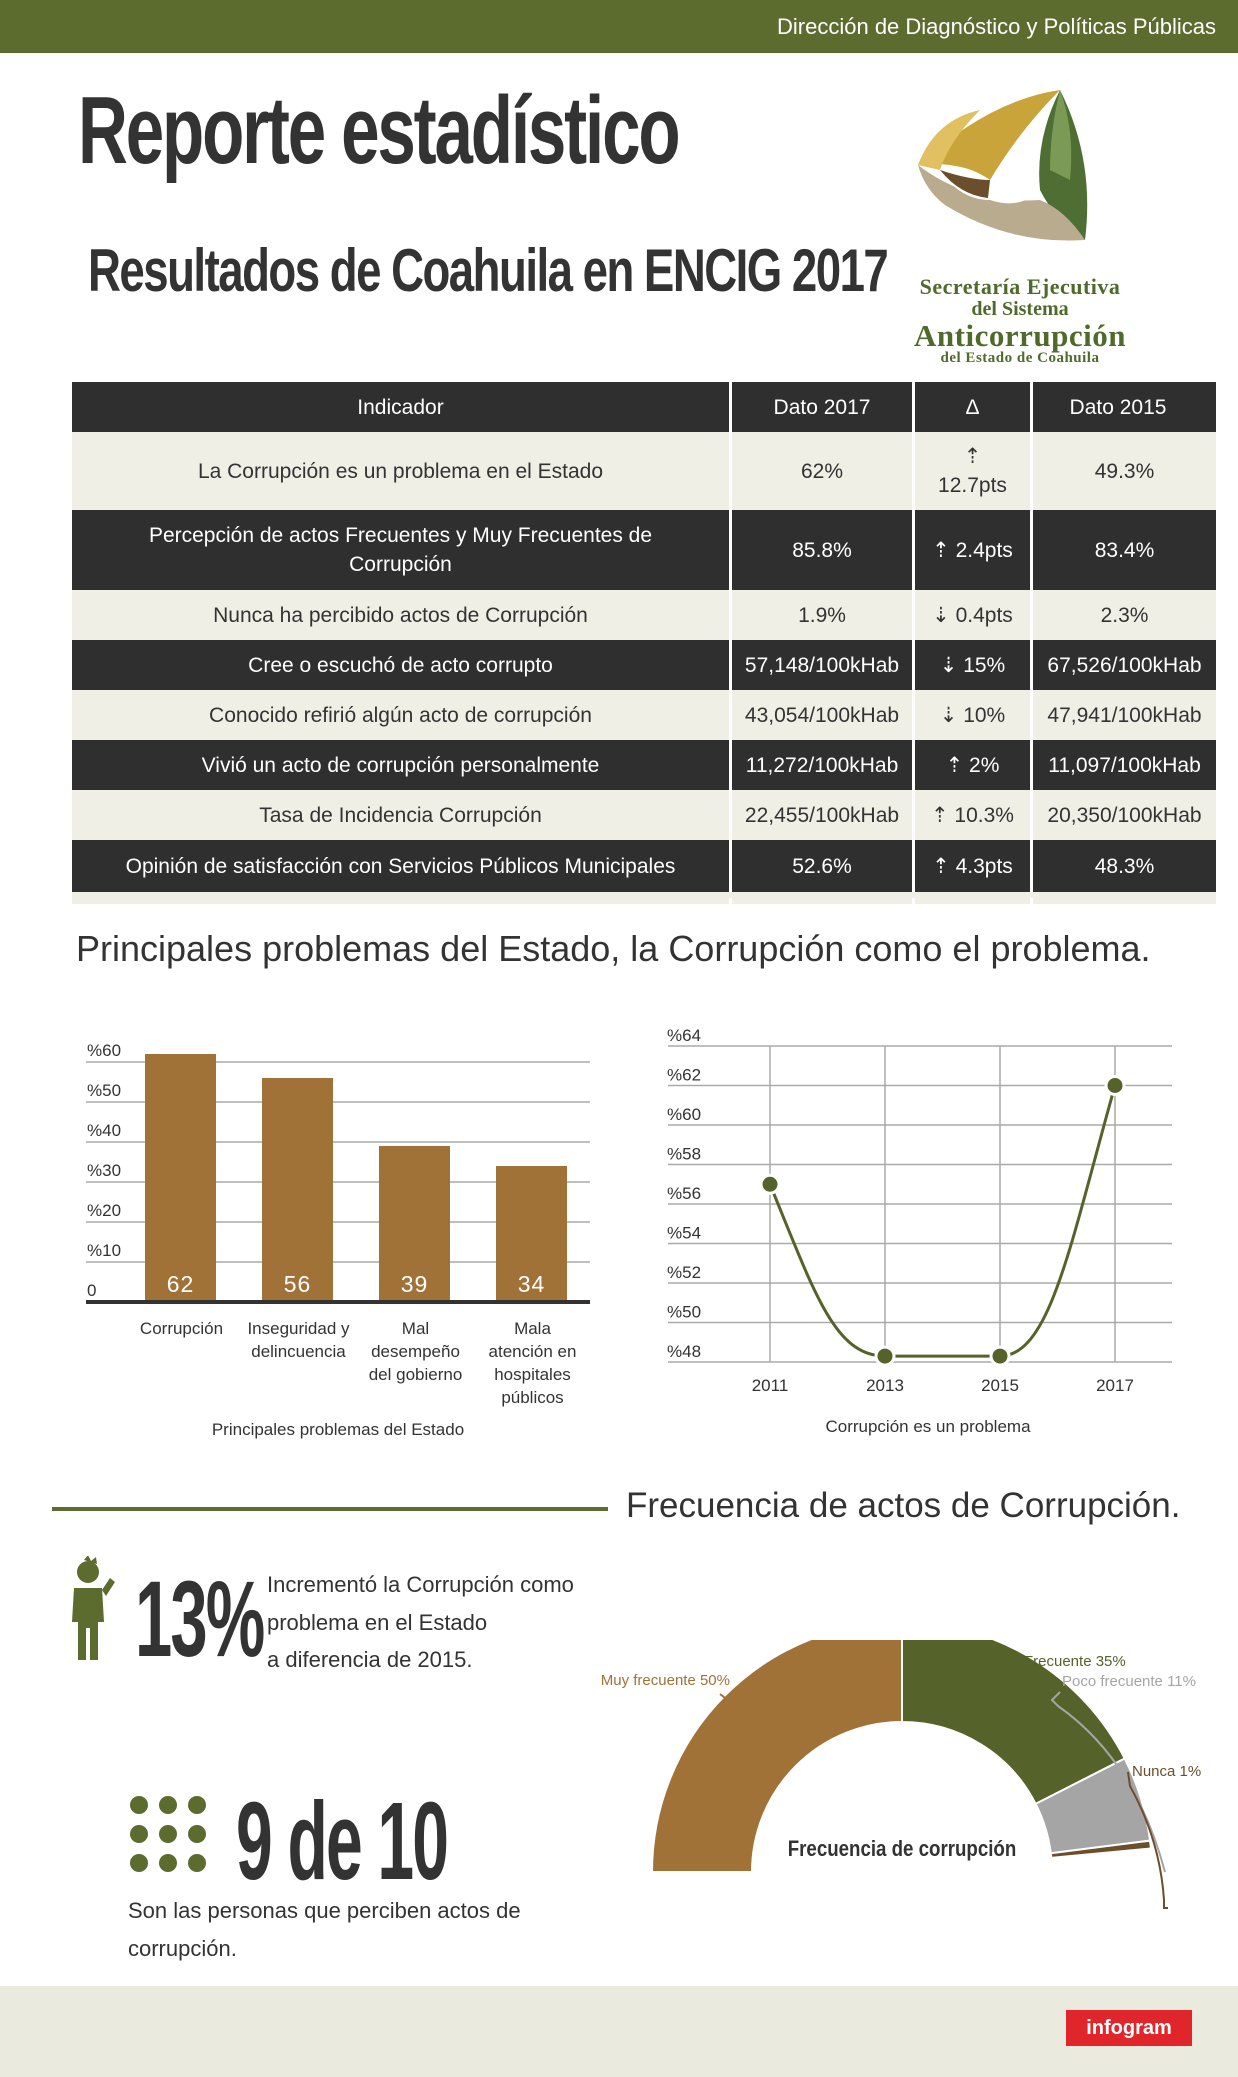 Image resolution: width=1238 pixels, height=2077 pixels. What do you see at coordinates (823, 765) in the screenshot?
I see `table-cell: 11,272/100kHab` at bounding box center [823, 765].